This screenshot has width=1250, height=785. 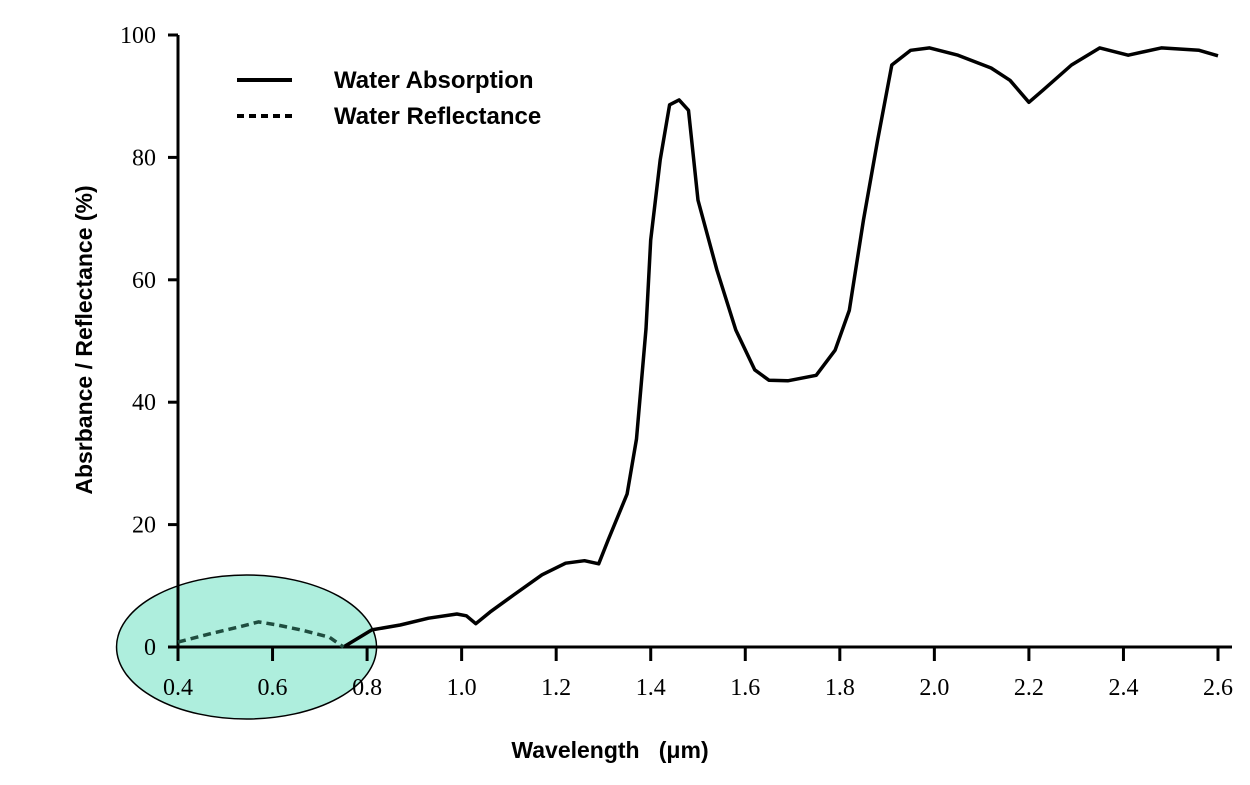 I want to click on y-axis-title: Absrbance / Reflectance (%), so click(x=84, y=339).